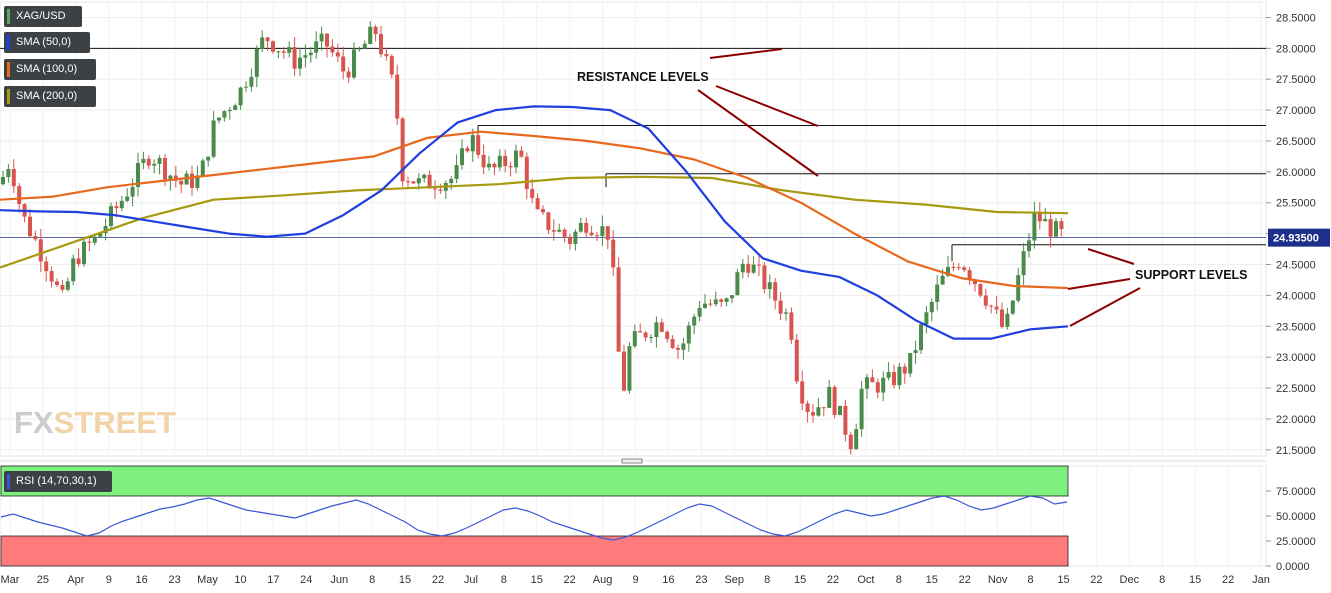 Image resolution: width=1331 pixels, height=593 pixels. I want to click on x-axis-label: 16, so click(142, 580).